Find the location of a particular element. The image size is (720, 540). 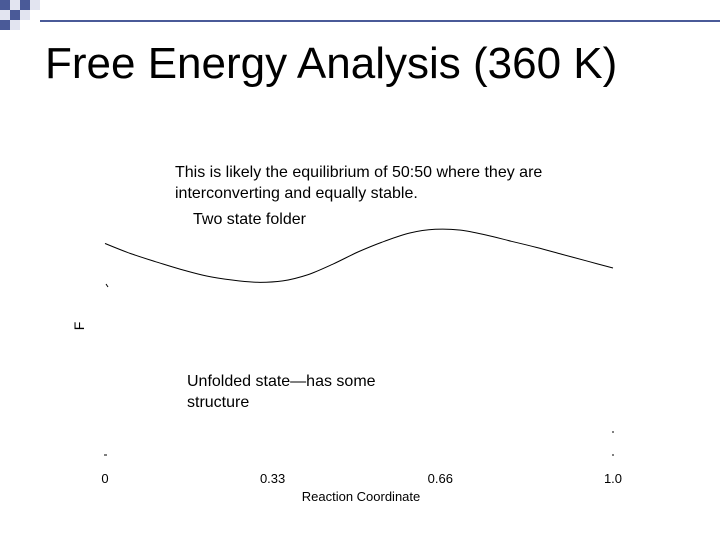

axis-tick-mark is located at coordinates (107, 285).